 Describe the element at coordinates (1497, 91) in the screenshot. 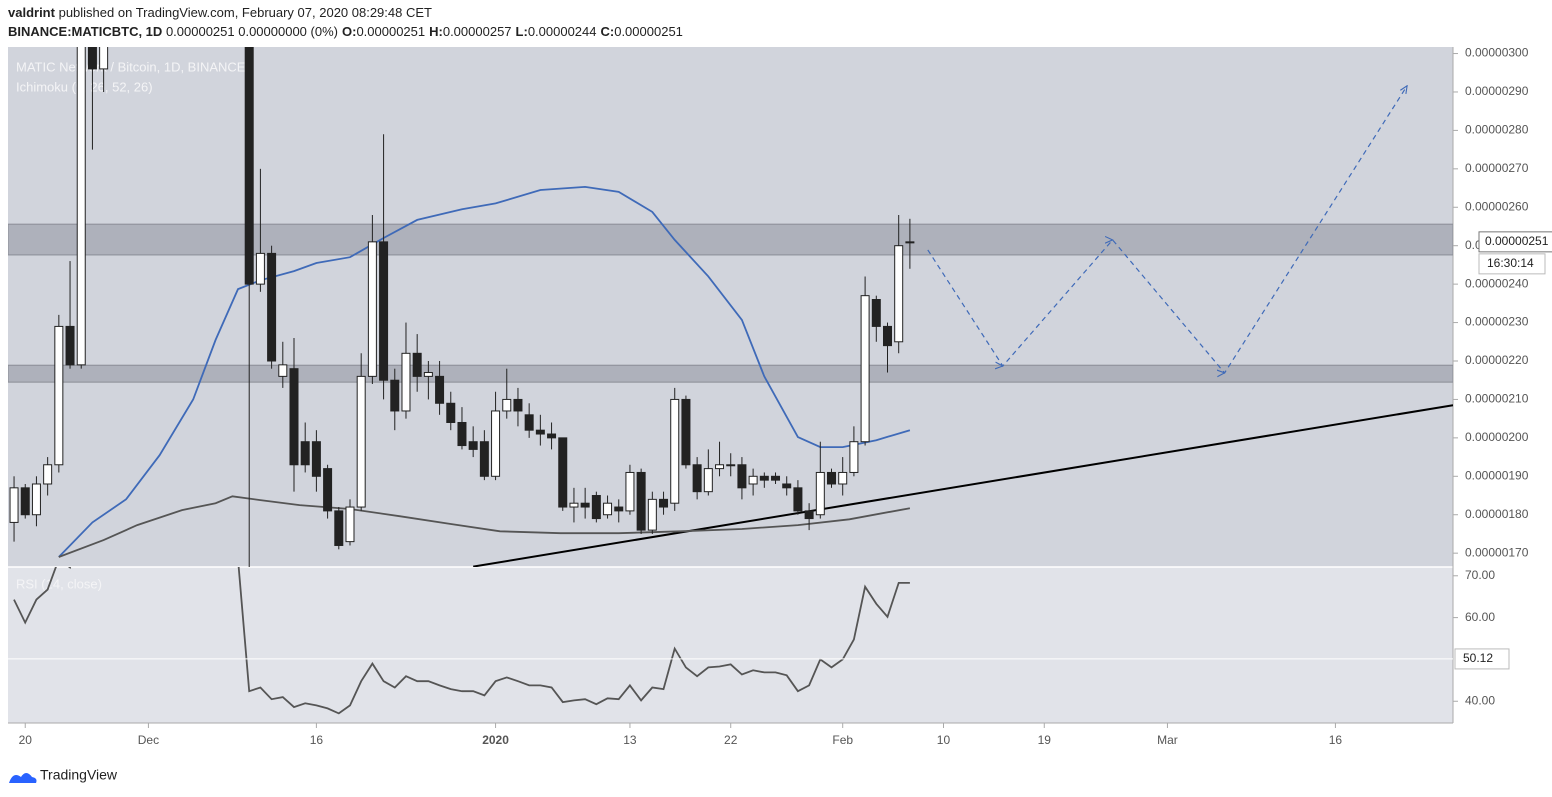

I see `y-tick-label: 0.00000290` at that location.